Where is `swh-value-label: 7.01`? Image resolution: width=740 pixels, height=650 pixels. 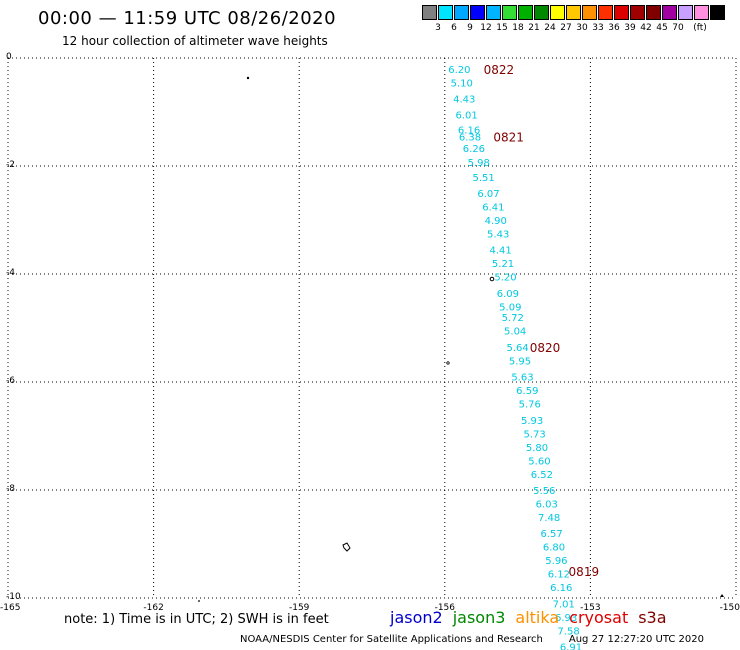
swh-value-label: 7.01 is located at coordinates (564, 604).